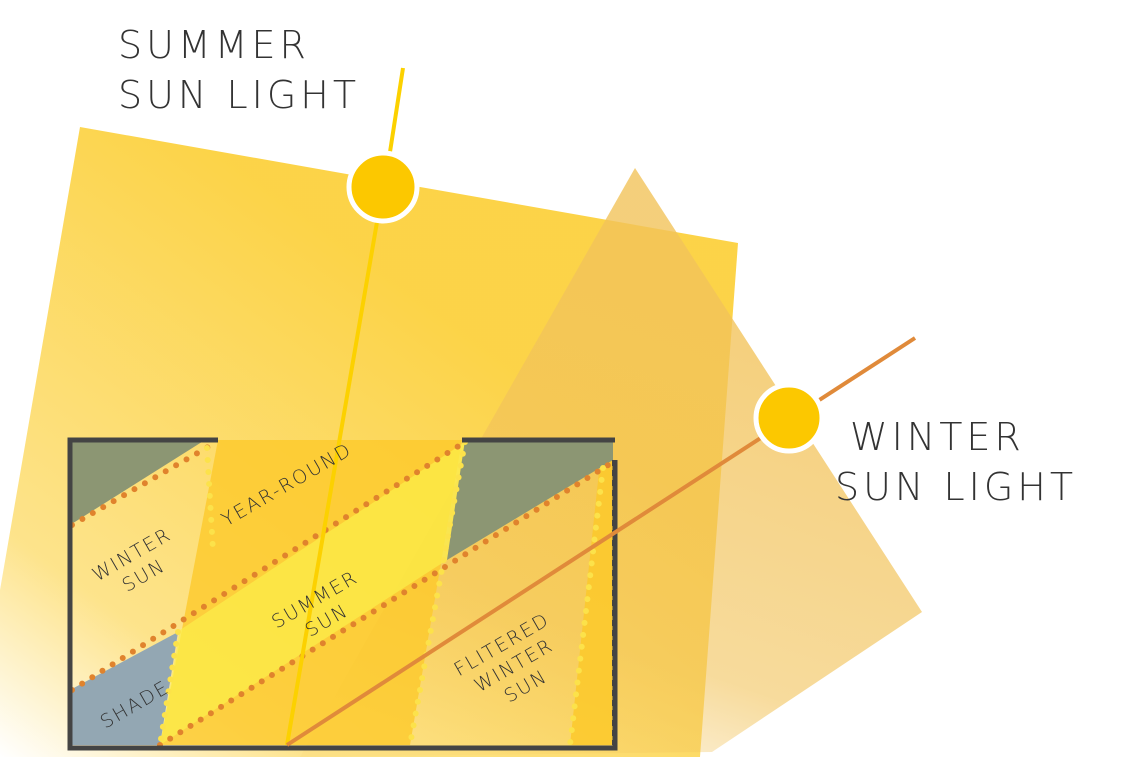 Image resolution: width=1126 pixels, height=757 pixels. I want to click on summer-sun, so click(383, 187).